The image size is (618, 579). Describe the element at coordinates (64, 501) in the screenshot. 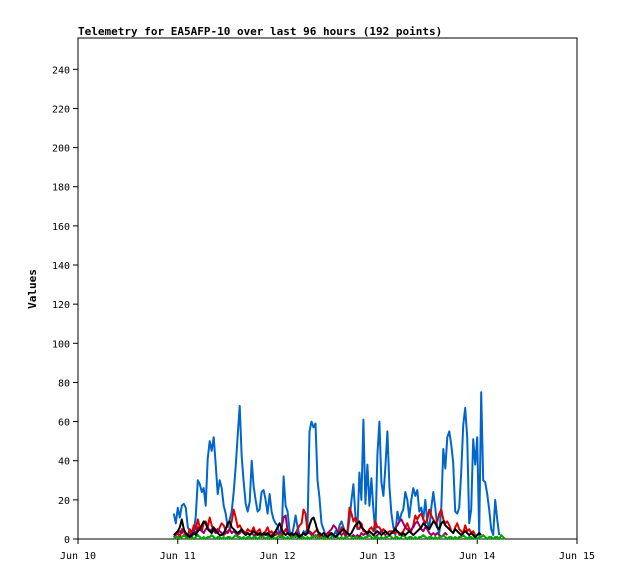

I see `y-tick-label: 20` at that location.